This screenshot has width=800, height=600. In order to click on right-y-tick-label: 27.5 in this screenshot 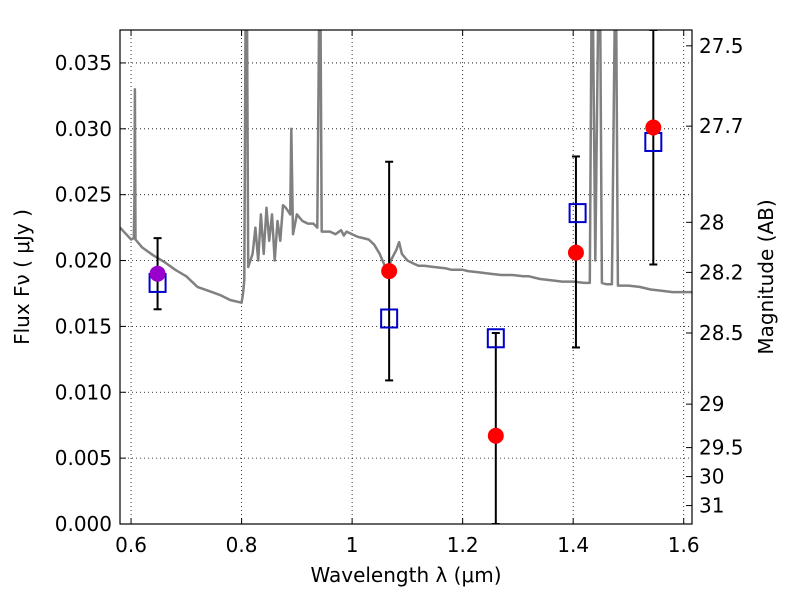, I will do `click(721, 46)`.